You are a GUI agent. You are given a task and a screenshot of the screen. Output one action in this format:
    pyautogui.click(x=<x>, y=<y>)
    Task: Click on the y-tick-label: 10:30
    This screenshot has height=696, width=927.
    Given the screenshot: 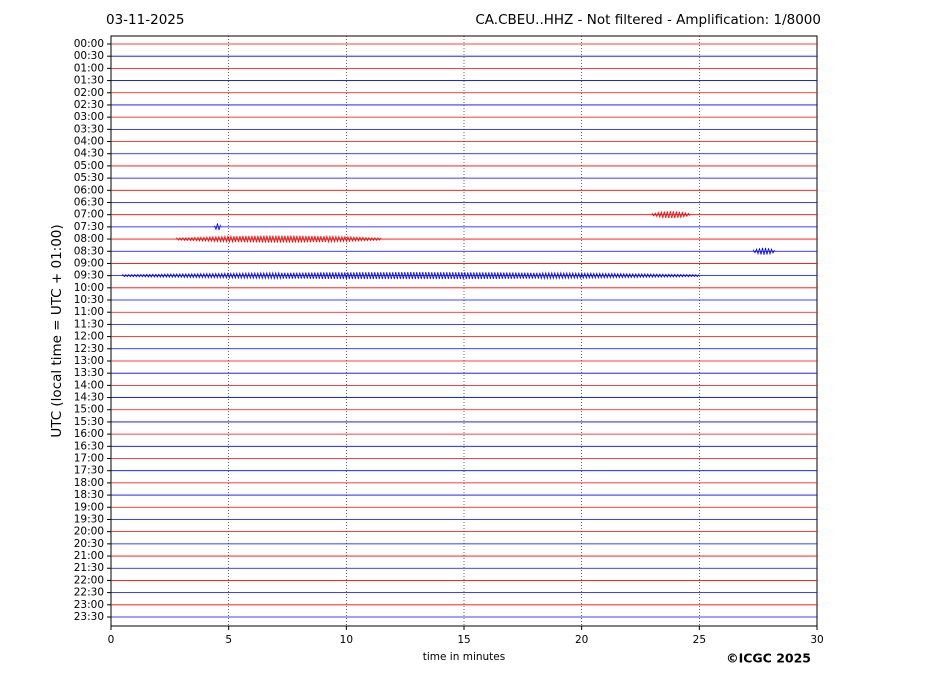 What is the action you would take?
    pyautogui.click(x=89, y=300)
    